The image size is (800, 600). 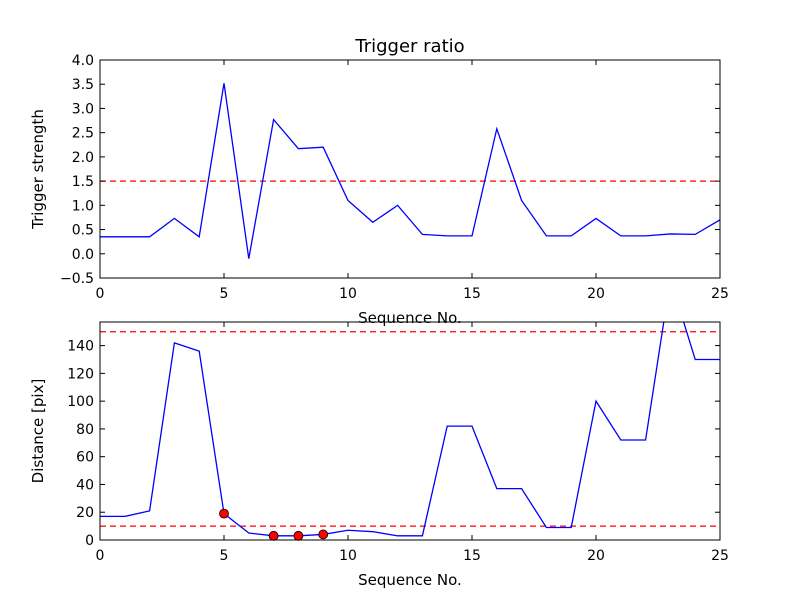 I want to click on y-tick-label: 0.0, so click(x=83, y=255).